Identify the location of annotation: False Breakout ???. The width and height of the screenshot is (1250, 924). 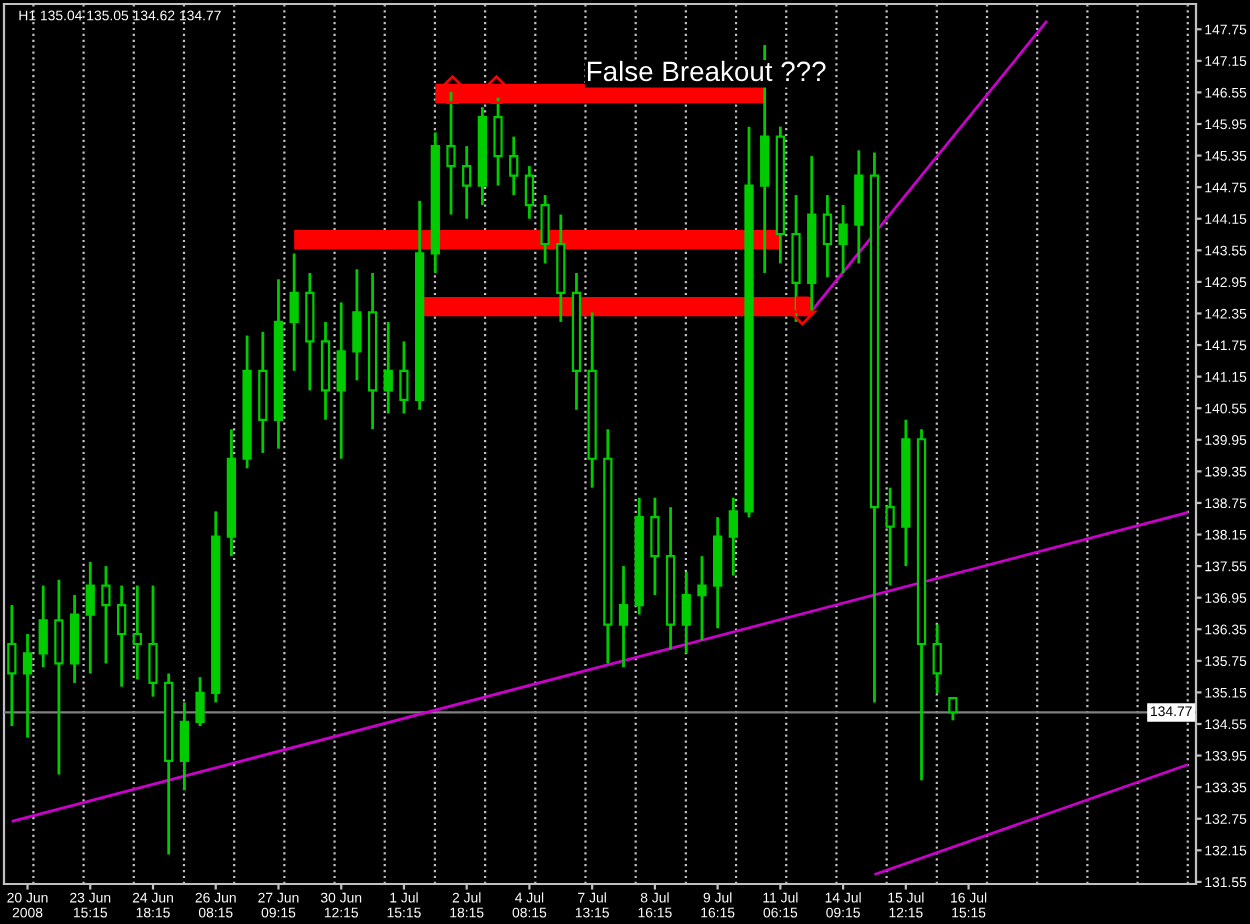
(706, 71).